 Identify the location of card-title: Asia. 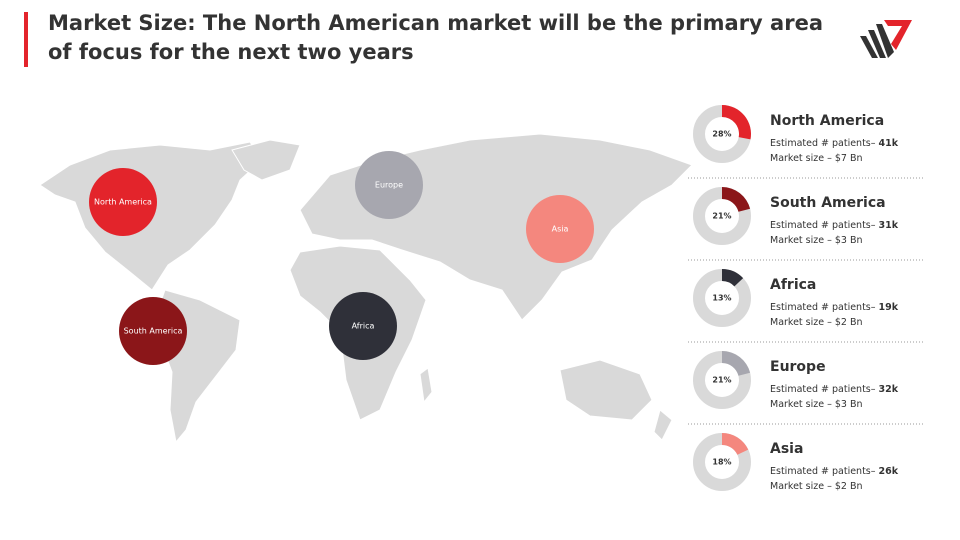
(787, 449).